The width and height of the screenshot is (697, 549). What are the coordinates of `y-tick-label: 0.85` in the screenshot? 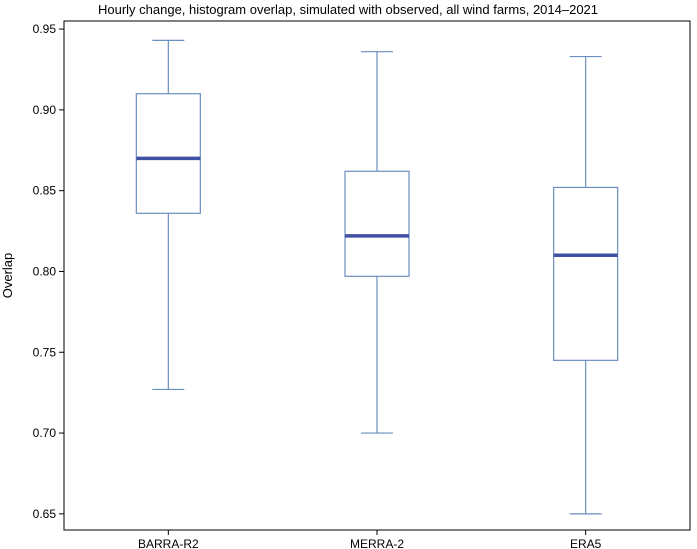 It's located at (45, 191).